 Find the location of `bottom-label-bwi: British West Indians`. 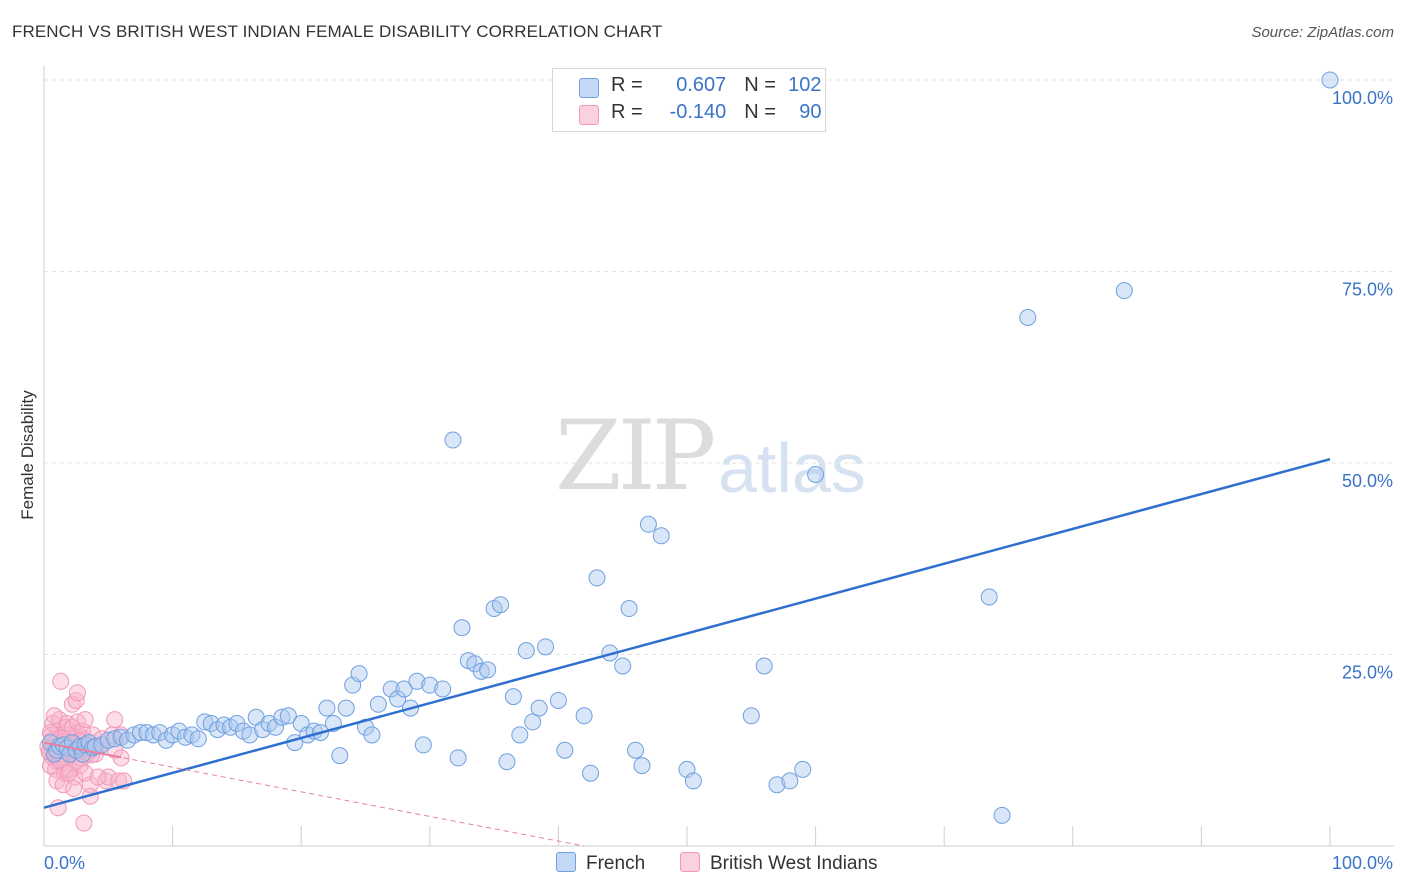

bottom-label-bwi: British West Indians is located at coordinates (794, 863).